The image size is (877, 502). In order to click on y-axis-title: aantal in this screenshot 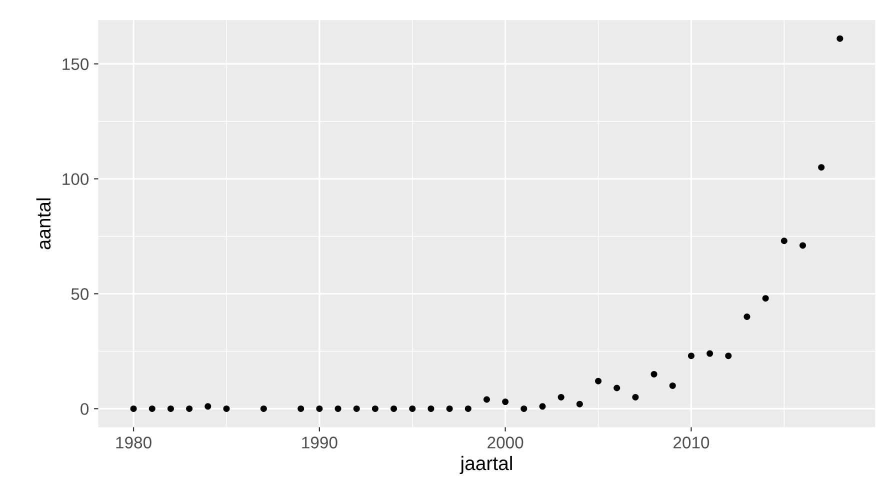, I will do `click(43, 224)`.